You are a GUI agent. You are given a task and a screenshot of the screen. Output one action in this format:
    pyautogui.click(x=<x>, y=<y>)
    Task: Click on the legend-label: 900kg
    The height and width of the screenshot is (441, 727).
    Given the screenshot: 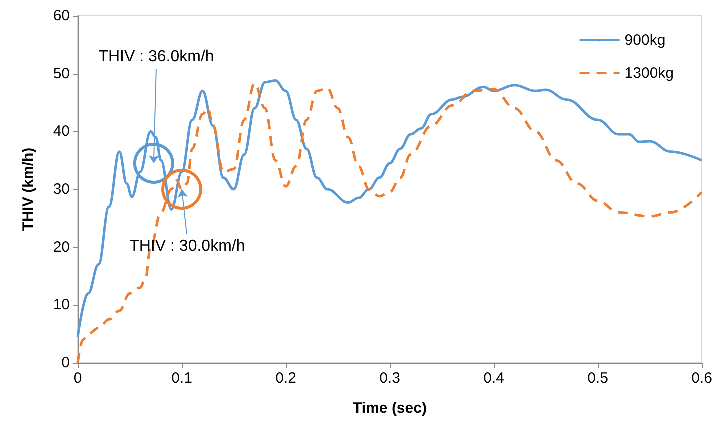 What is the action you would take?
    pyautogui.click(x=645, y=40)
    